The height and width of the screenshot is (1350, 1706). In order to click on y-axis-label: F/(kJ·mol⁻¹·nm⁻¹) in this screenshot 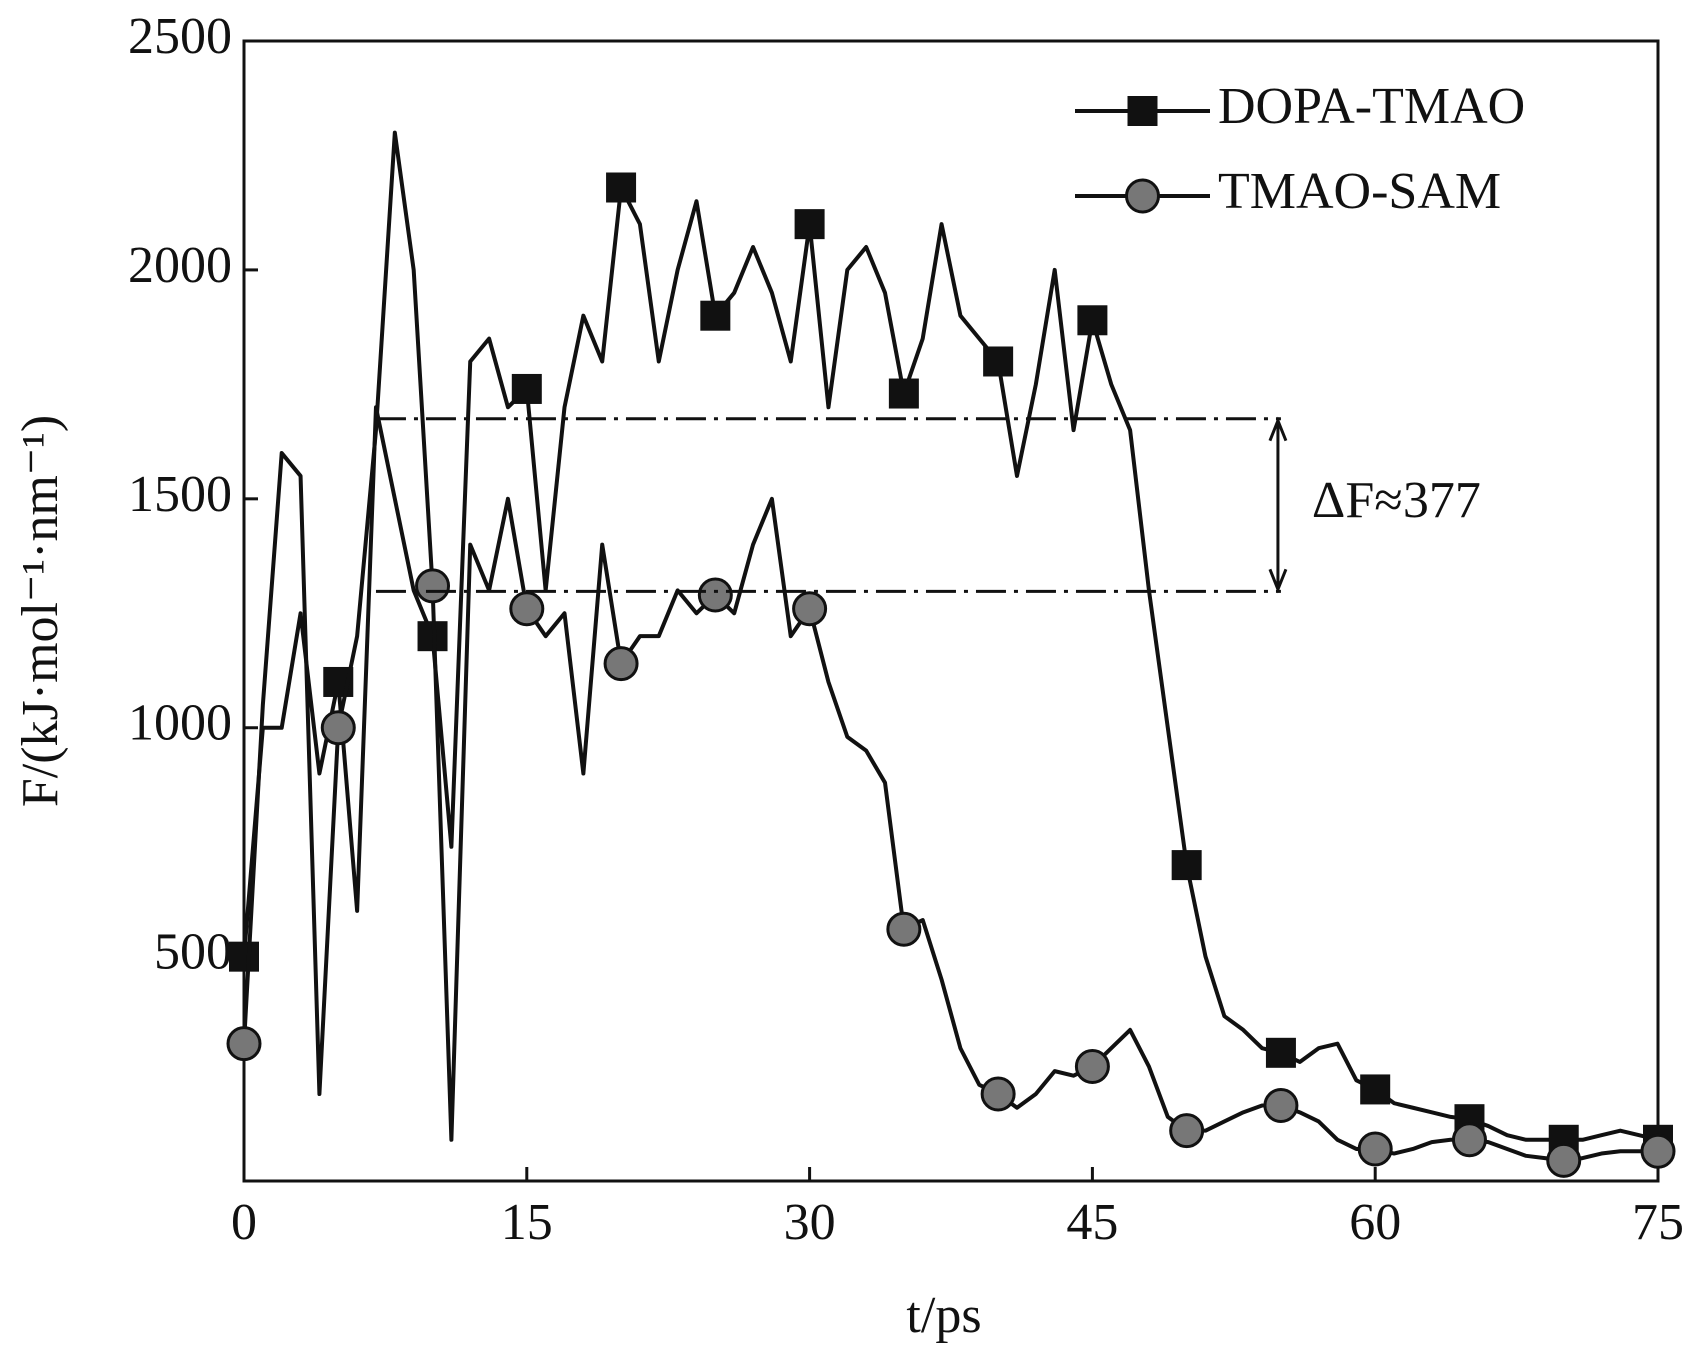, I will do `click(40, 611)`.